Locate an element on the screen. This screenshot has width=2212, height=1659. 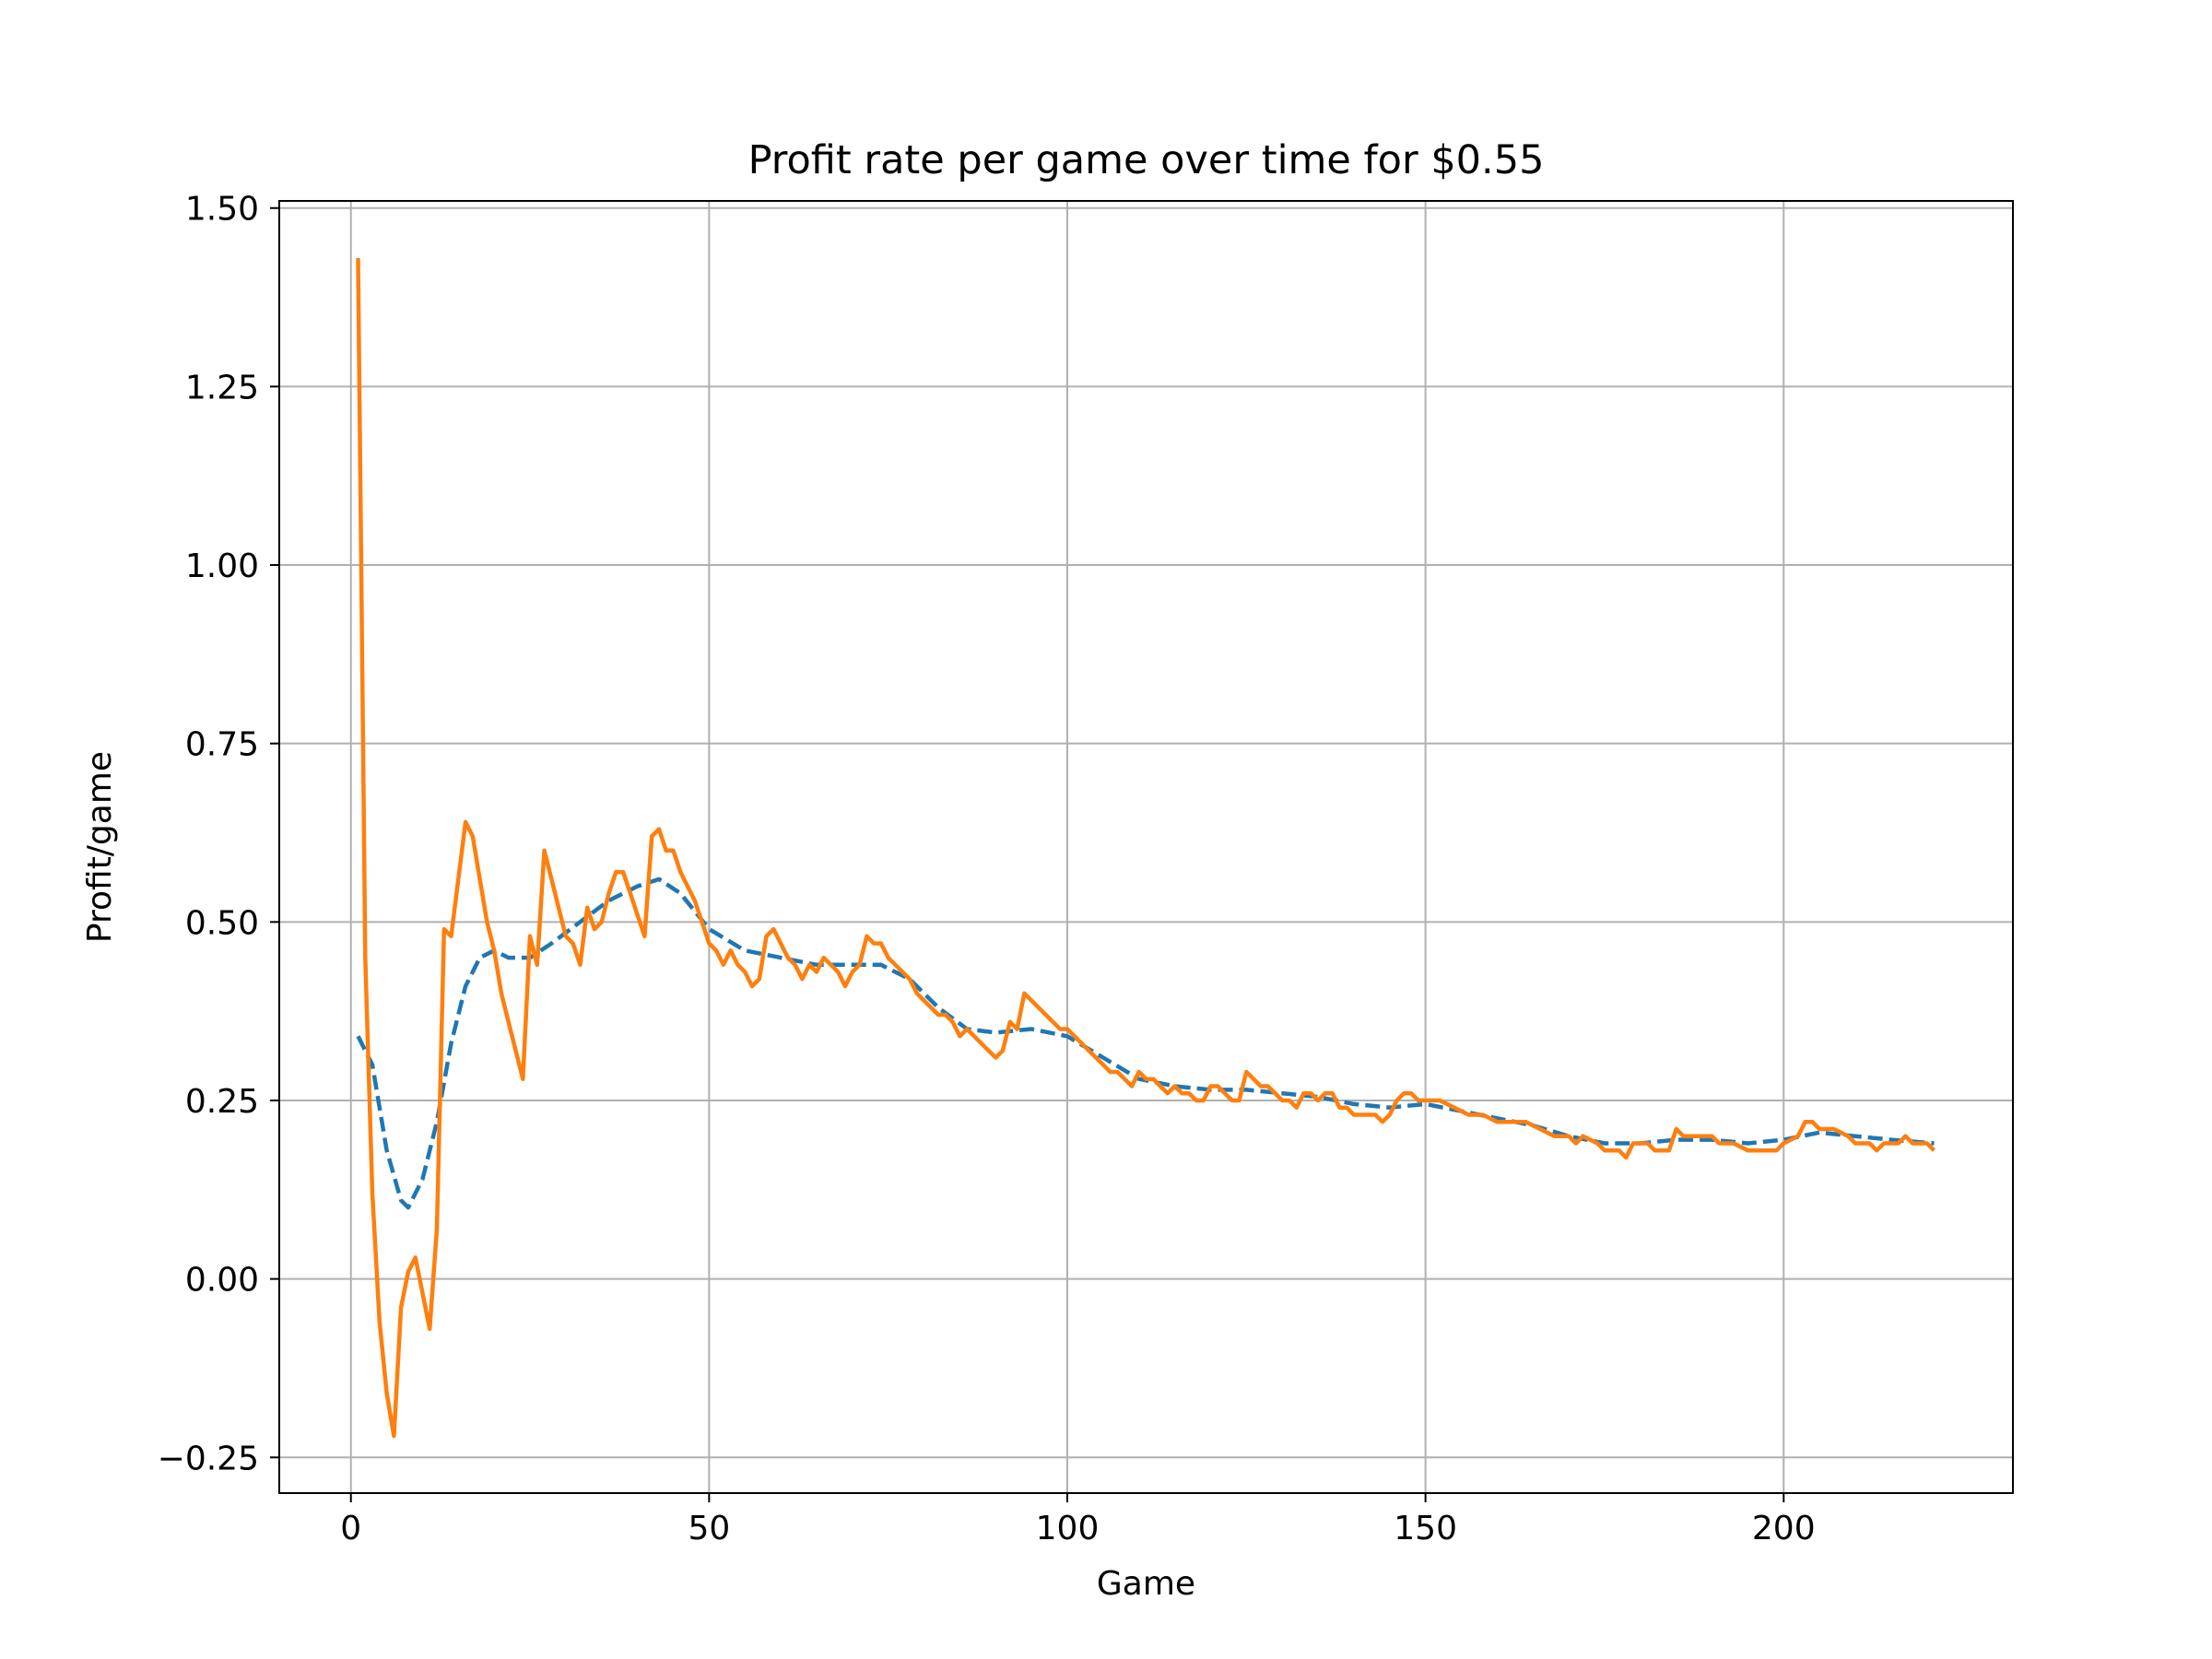
x-tick-label: 50 is located at coordinates (709, 1528).